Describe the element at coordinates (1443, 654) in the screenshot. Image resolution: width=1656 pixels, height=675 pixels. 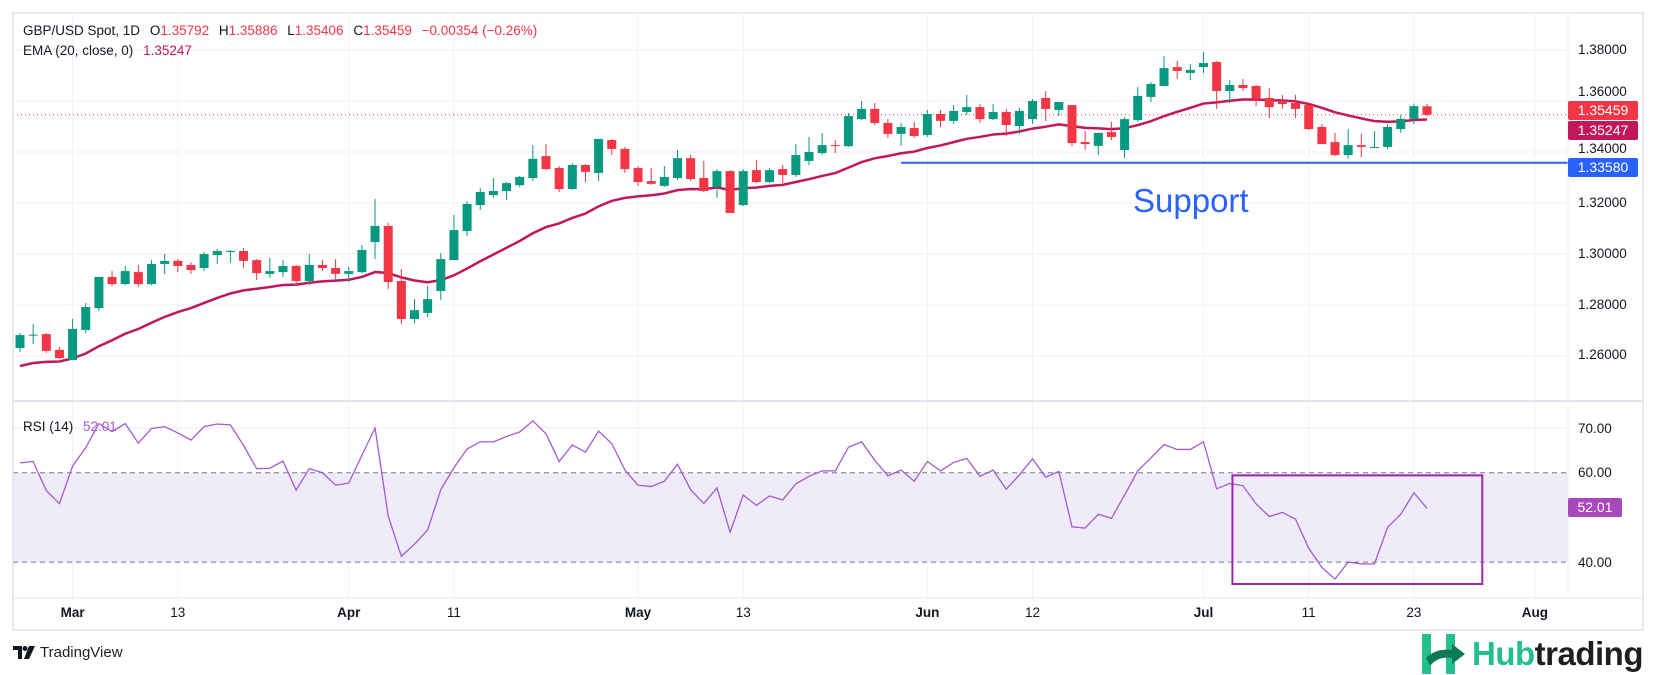
I see `hubtrading-icon` at that location.